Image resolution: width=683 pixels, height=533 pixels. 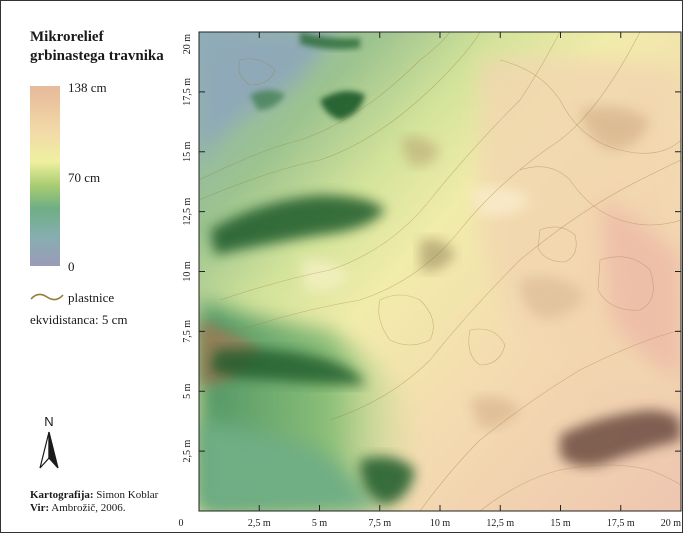 What do you see at coordinates (187, 451) in the screenshot?
I see `y-tick-label: 2,5 m` at bounding box center [187, 451].